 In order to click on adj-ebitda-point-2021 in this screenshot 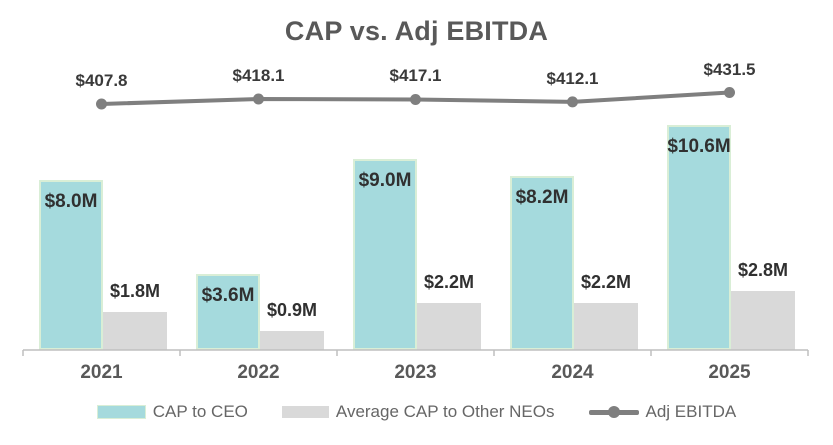, I will do `click(101, 104)`.